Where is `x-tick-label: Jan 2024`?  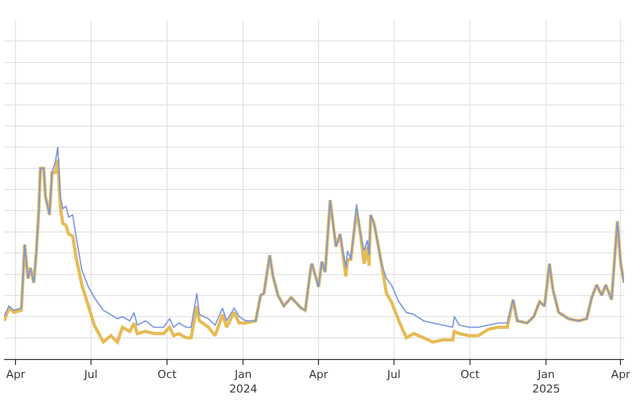
x-tick-label: Jan 2024 is located at coordinates (243, 382).